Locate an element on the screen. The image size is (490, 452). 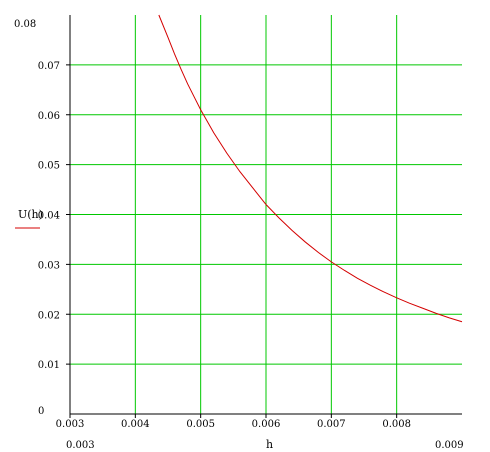
y-tick-labels: 0.01 0.02 0.03 0.04 0.05 0.06 0.07 is located at coordinates (54, 216).